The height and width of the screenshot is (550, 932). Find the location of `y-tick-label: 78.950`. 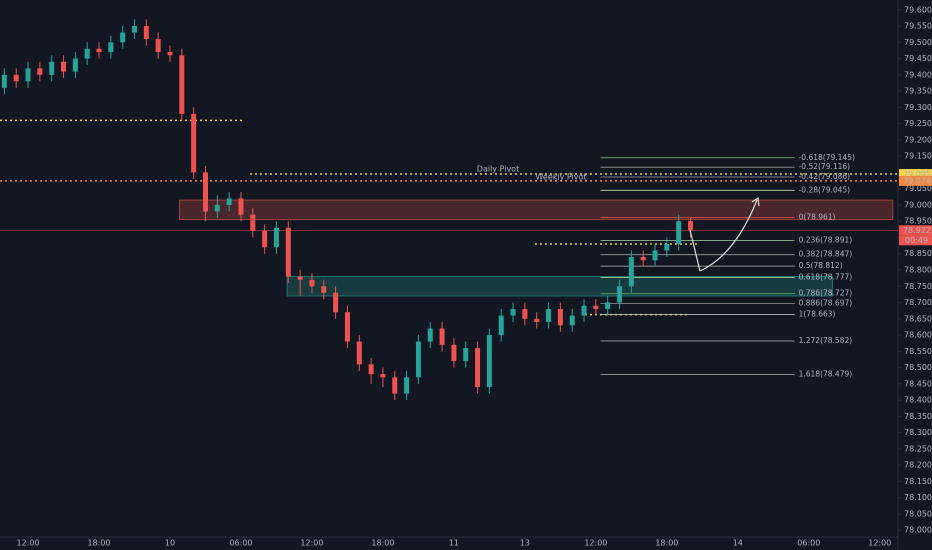

y-tick-label: 78.950 is located at coordinates (918, 221).